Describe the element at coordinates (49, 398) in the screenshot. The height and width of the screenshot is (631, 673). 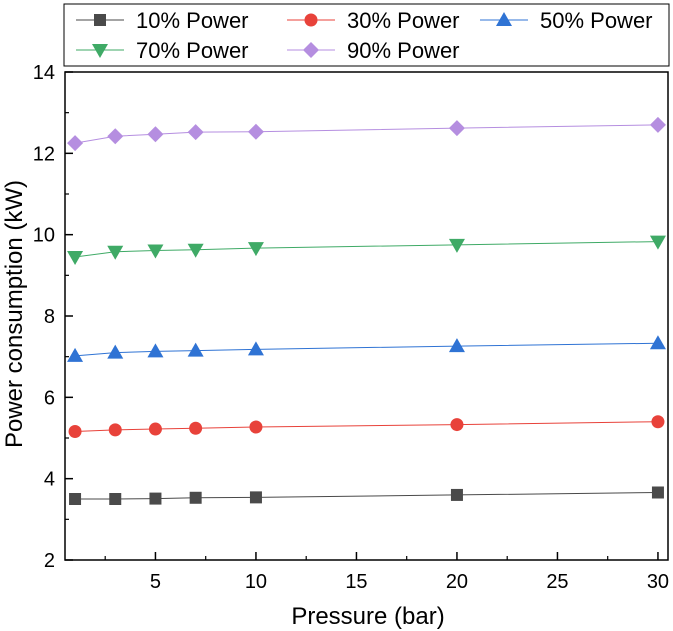
I see `y-tick-label: 6` at that location.